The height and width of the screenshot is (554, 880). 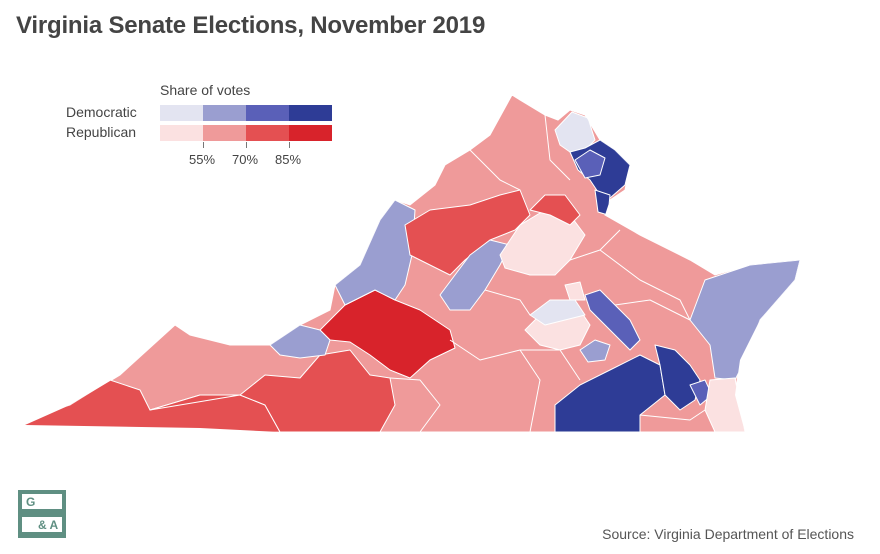 I want to click on legend-tick-label-85: 85%, so click(x=288, y=159).